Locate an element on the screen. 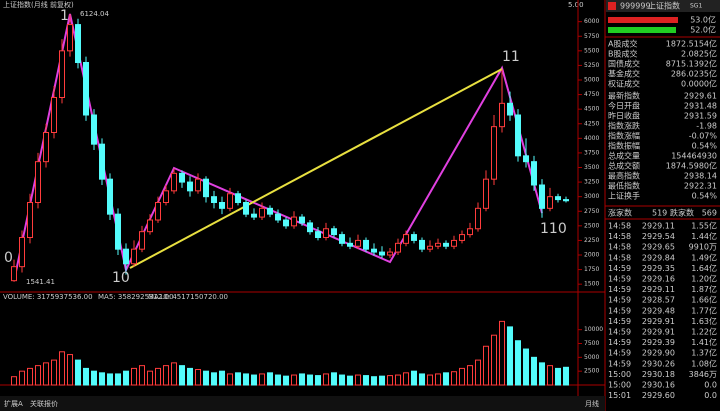  y-tick-label: 5500 is located at coordinates (591, 50).